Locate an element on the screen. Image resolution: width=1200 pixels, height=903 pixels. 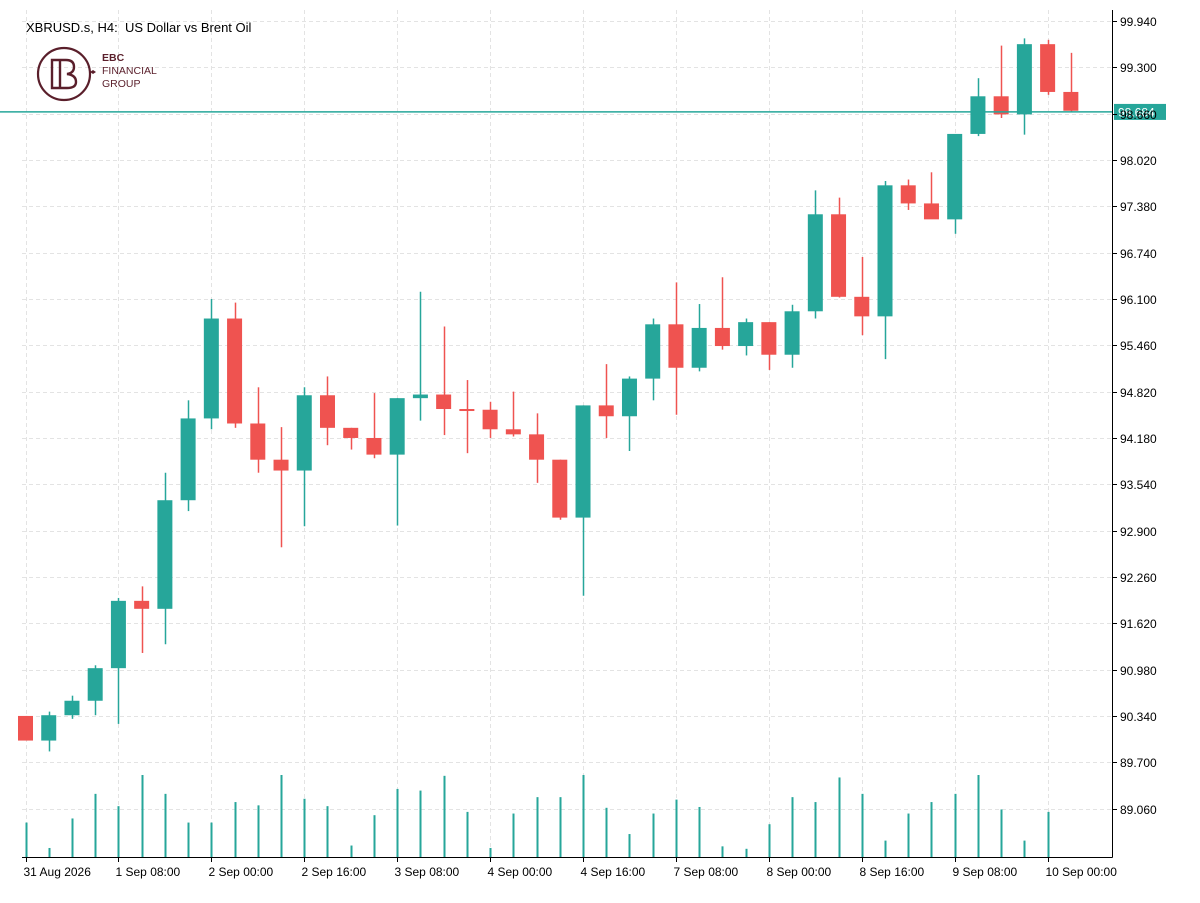
x-tick-label: 2 Sep 00:00 is located at coordinates (241, 872).